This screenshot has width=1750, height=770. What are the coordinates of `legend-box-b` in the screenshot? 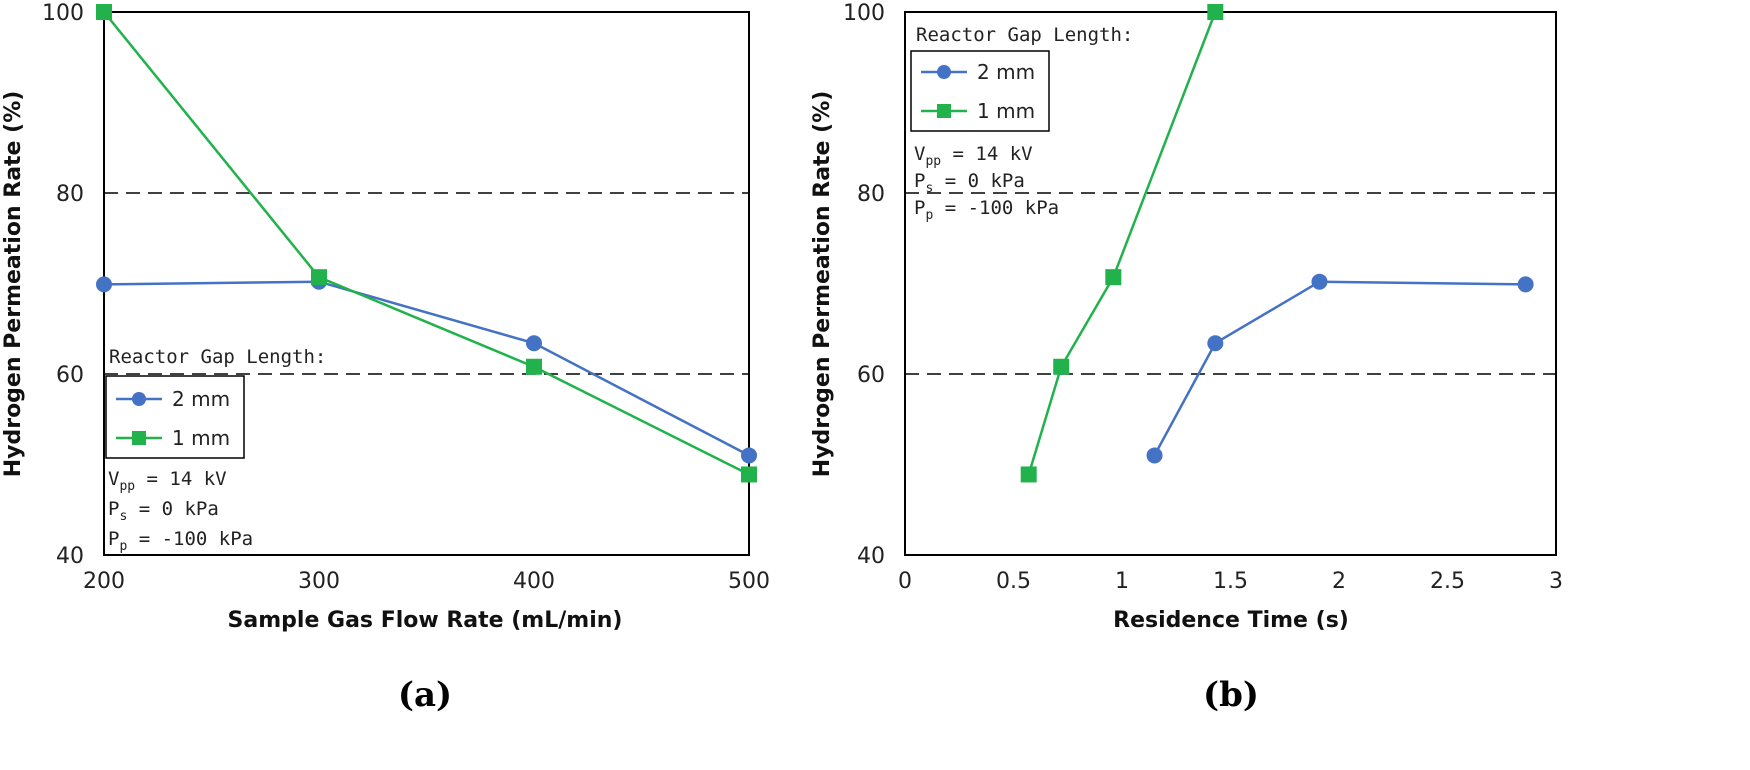 It's located at (980, 91).